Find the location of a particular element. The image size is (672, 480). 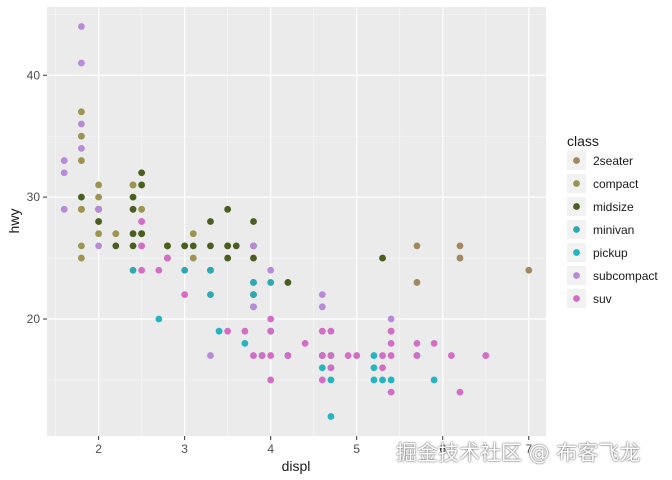

x-ticks: 2 3 4 5 6 7 is located at coordinates (313, 446).